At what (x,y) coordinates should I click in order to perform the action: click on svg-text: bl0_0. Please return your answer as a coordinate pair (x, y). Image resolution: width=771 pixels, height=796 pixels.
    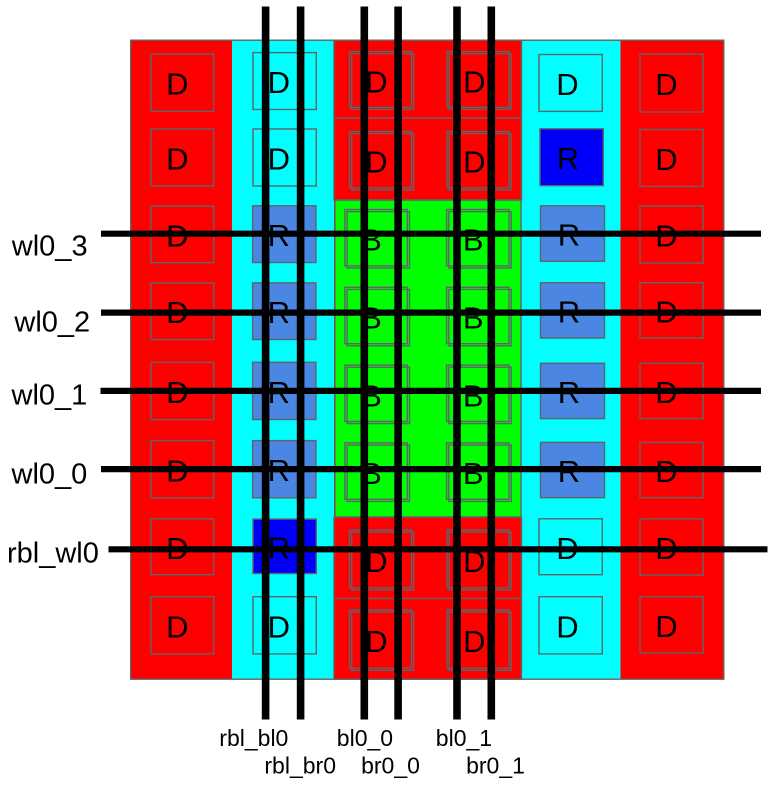
    Looking at the image, I should click on (365, 738).